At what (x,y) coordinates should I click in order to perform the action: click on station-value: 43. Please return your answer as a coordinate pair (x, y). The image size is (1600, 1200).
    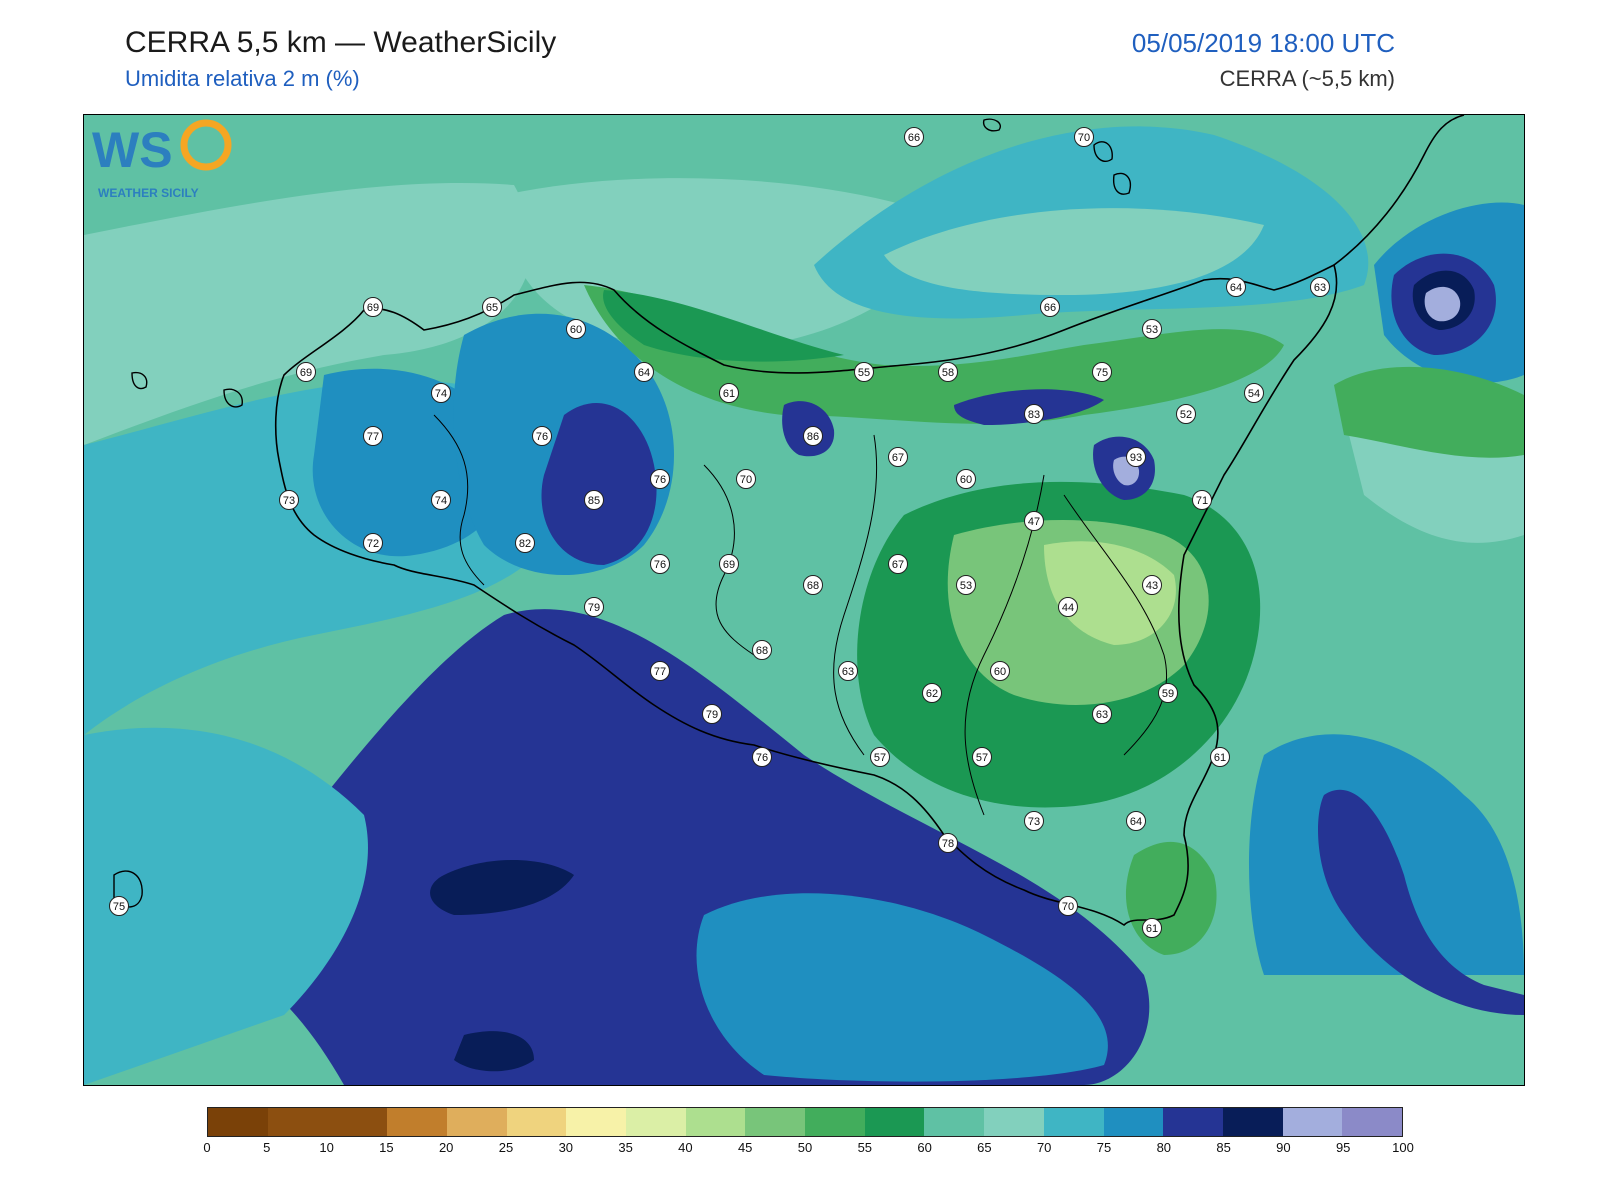
    Looking at the image, I should click on (1152, 586).